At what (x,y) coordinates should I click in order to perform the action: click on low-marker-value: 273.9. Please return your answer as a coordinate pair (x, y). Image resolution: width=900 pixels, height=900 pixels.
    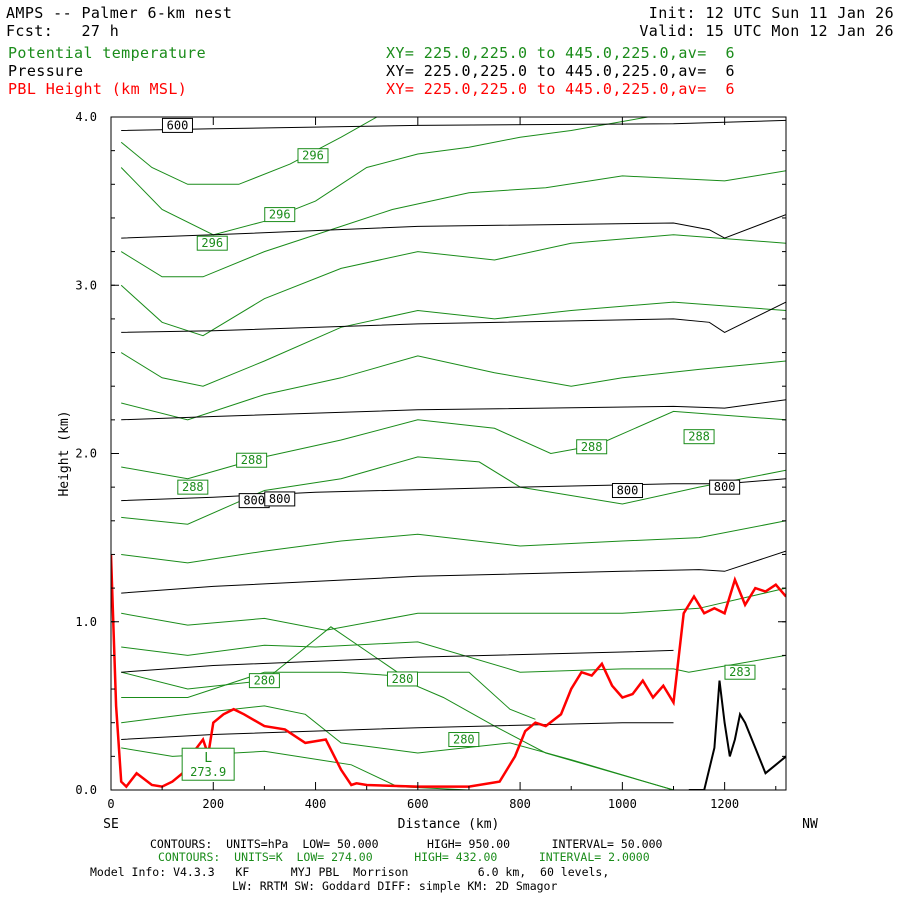
    Looking at the image, I should click on (208, 772).